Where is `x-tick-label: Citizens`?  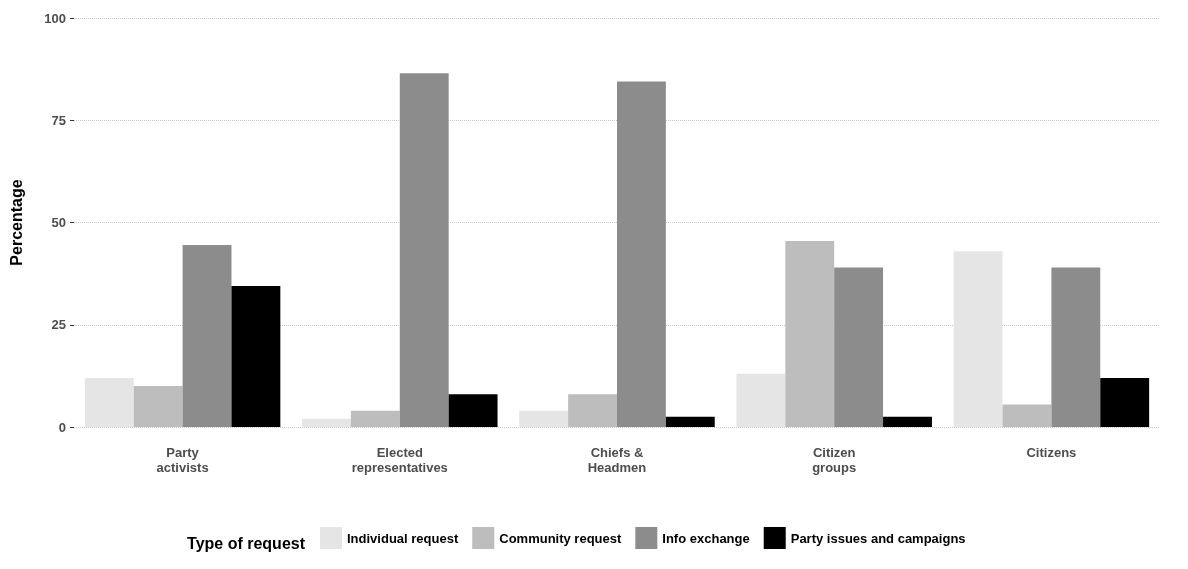 x-tick-label: Citizens is located at coordinates (1051, 452).